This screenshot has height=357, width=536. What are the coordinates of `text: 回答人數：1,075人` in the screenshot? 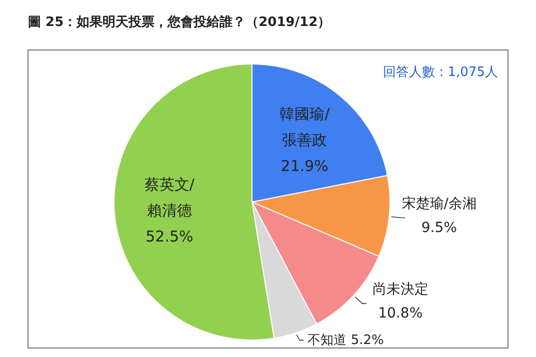 It's located at (440, 72).